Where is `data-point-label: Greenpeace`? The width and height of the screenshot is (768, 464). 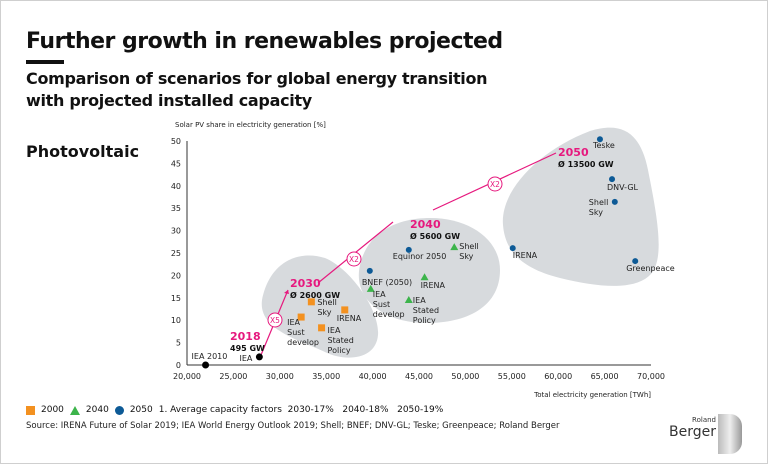
data-point-label: Greenpeace is located at coordinates (650, 268).